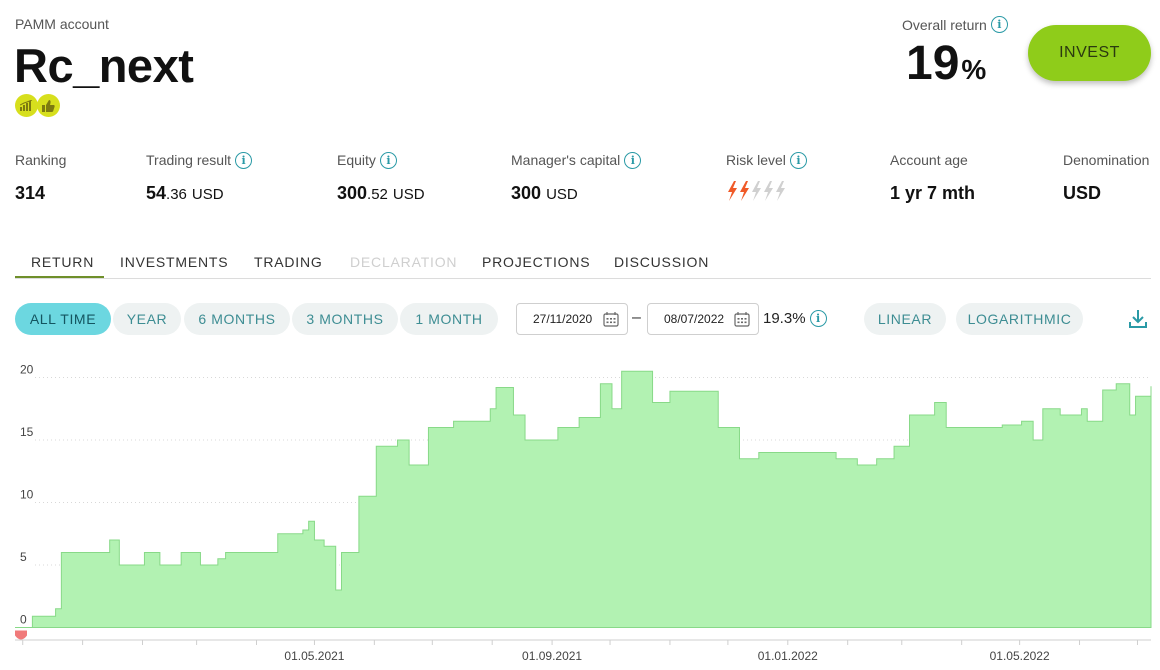  Describe the element at coordinates (40, 177) in the screenshot. I see `stat-ranking: Ranking 314` at that location.